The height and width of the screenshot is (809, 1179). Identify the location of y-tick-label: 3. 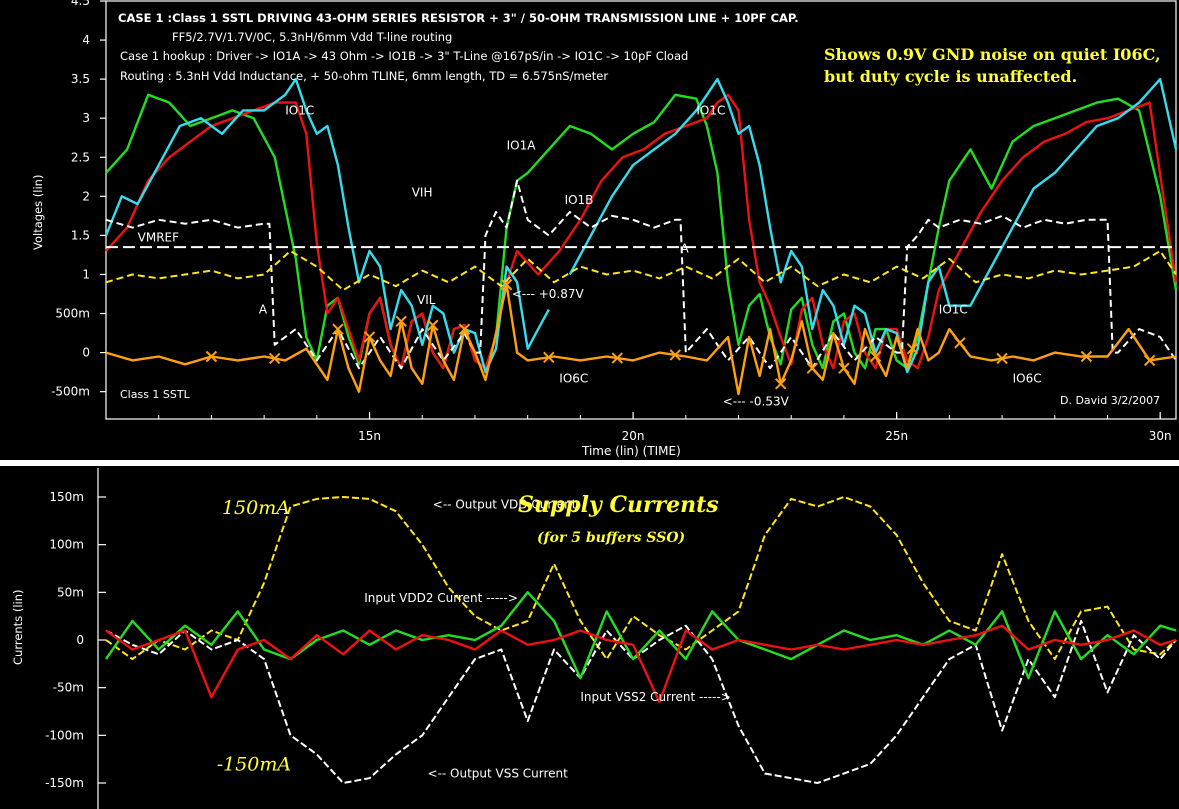
(86, 118).